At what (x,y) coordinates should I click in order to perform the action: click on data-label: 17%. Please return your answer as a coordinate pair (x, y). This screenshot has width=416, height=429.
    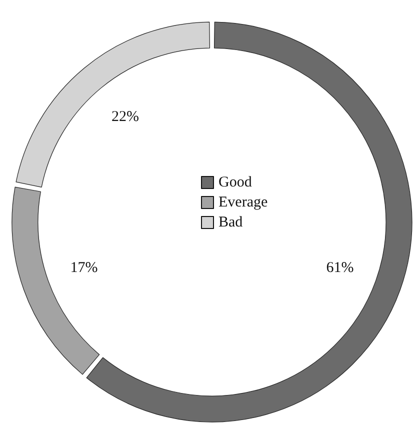
    Looking at the image, I should click on (84, 268).